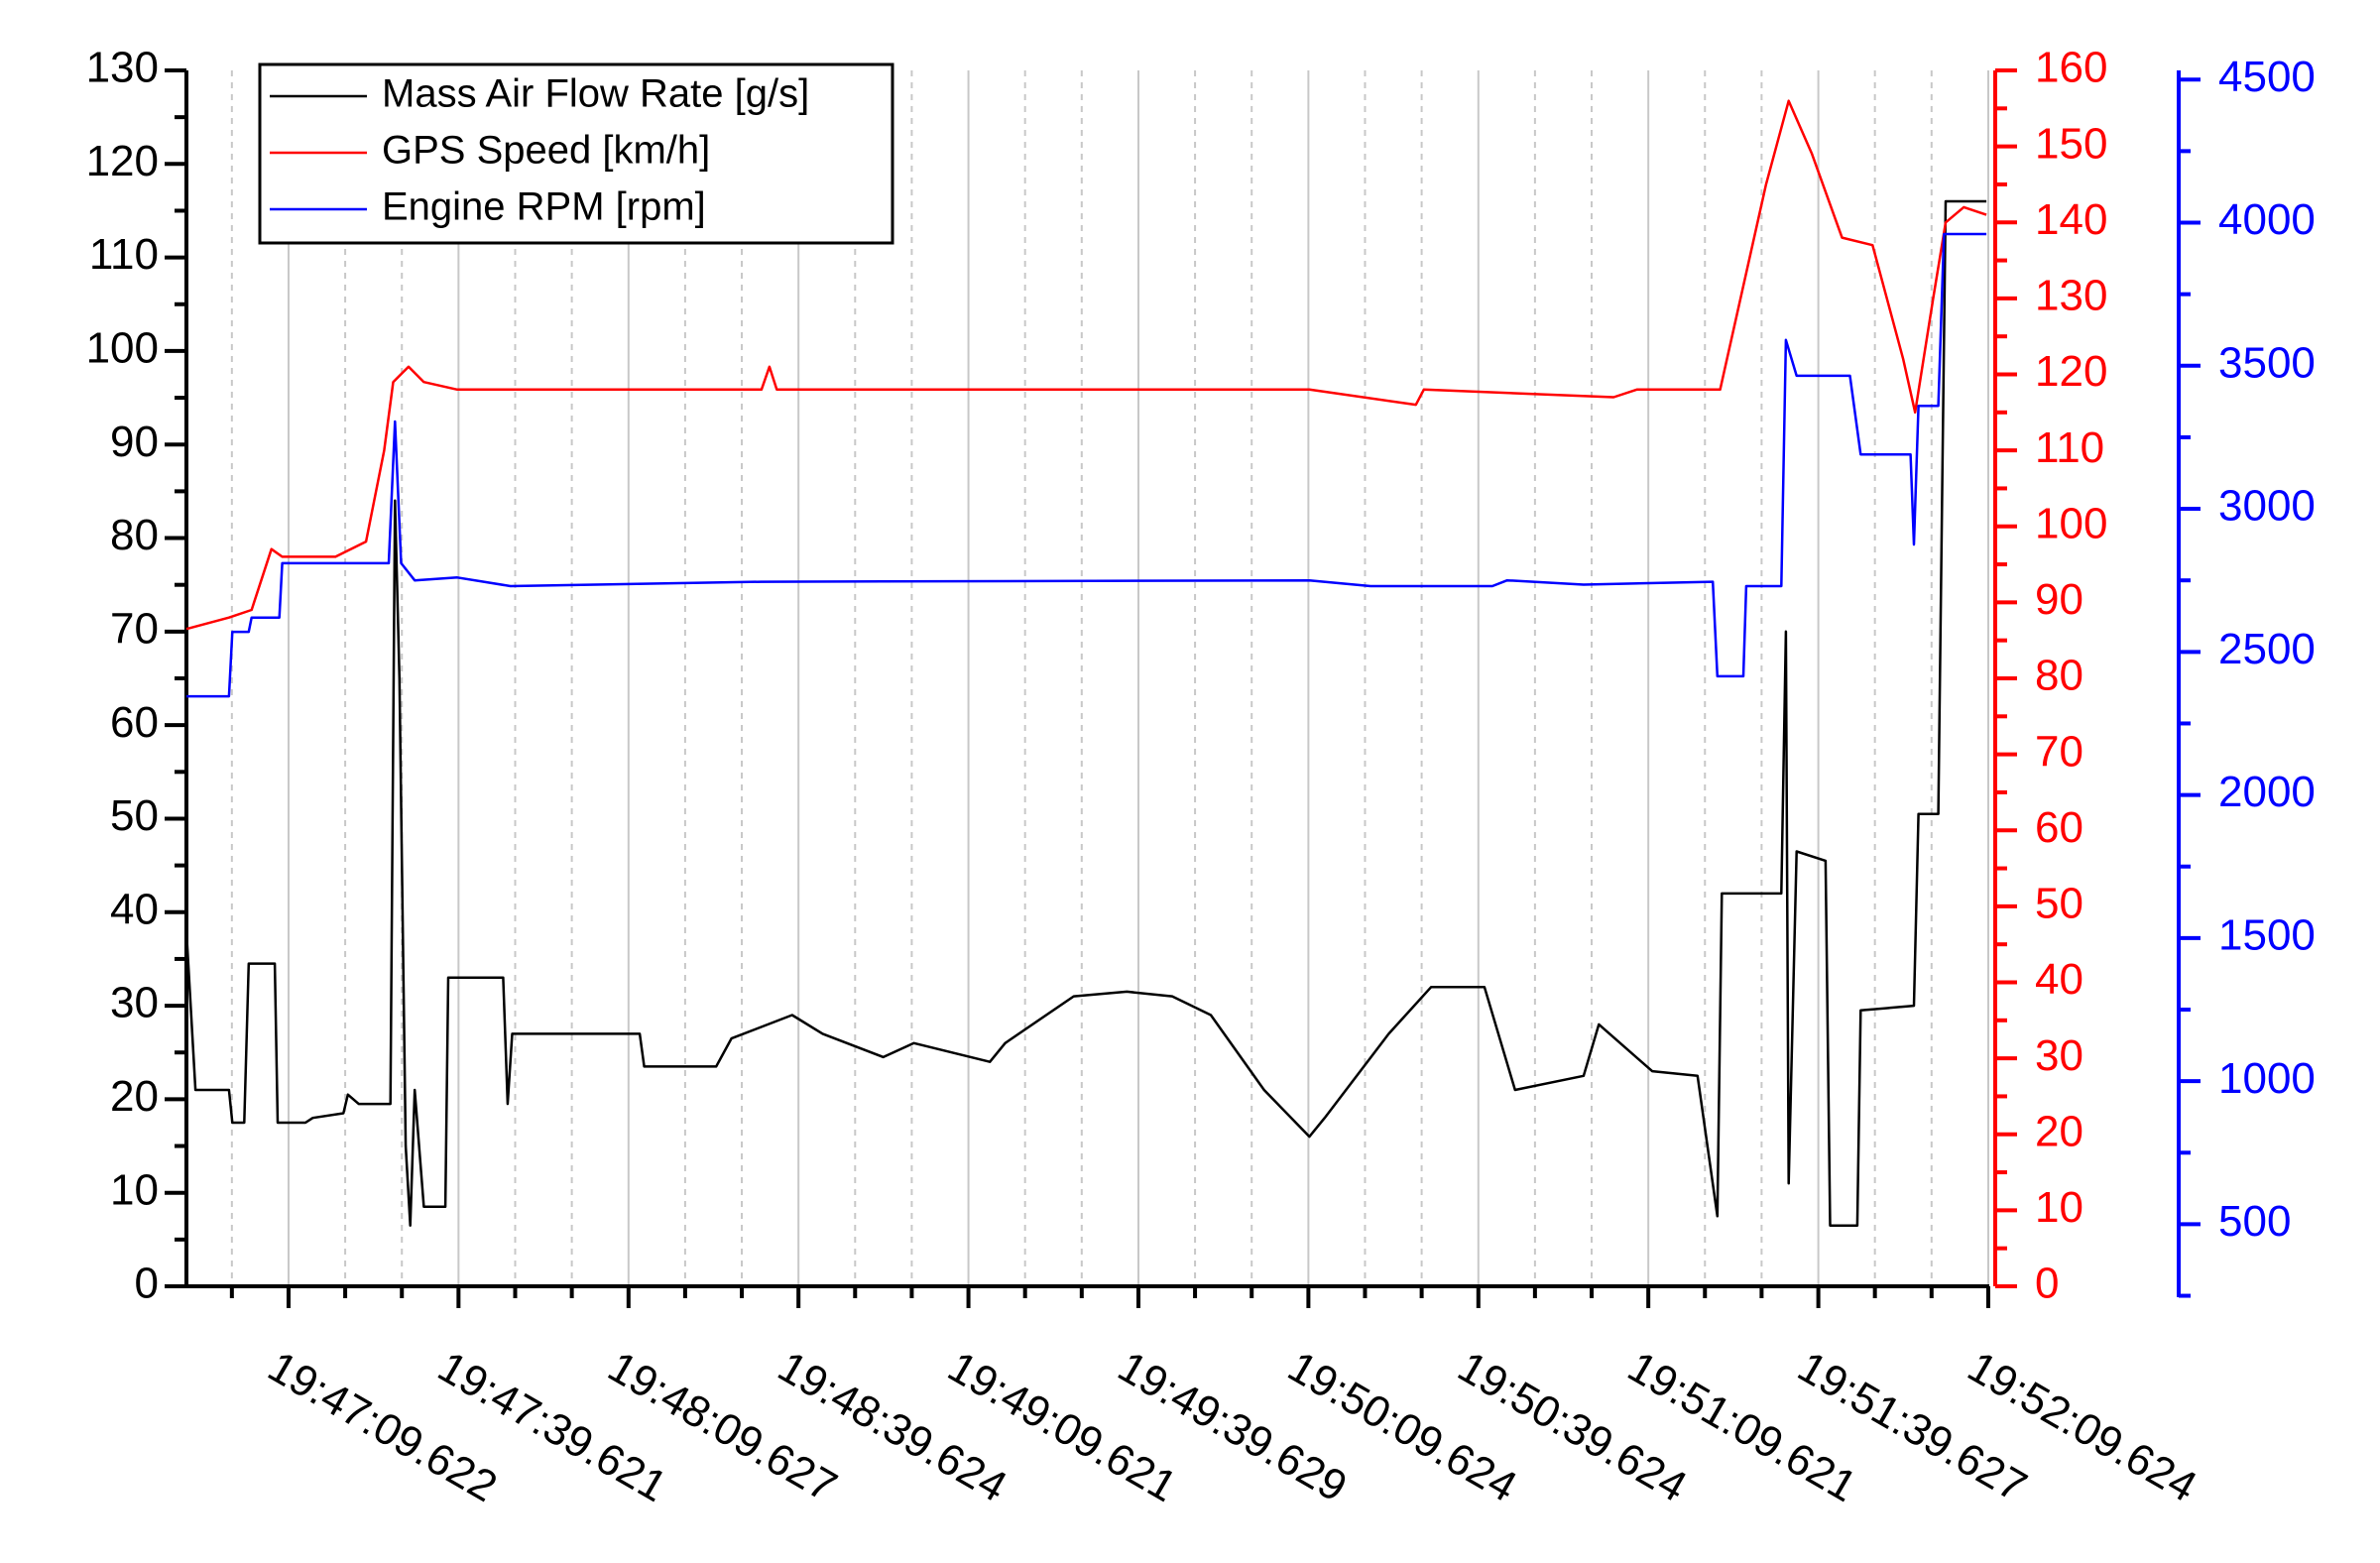 The height and width of the screenshot is (1563, 2380). I want to click on y2-tick-label: 140, so click(2071, 219).